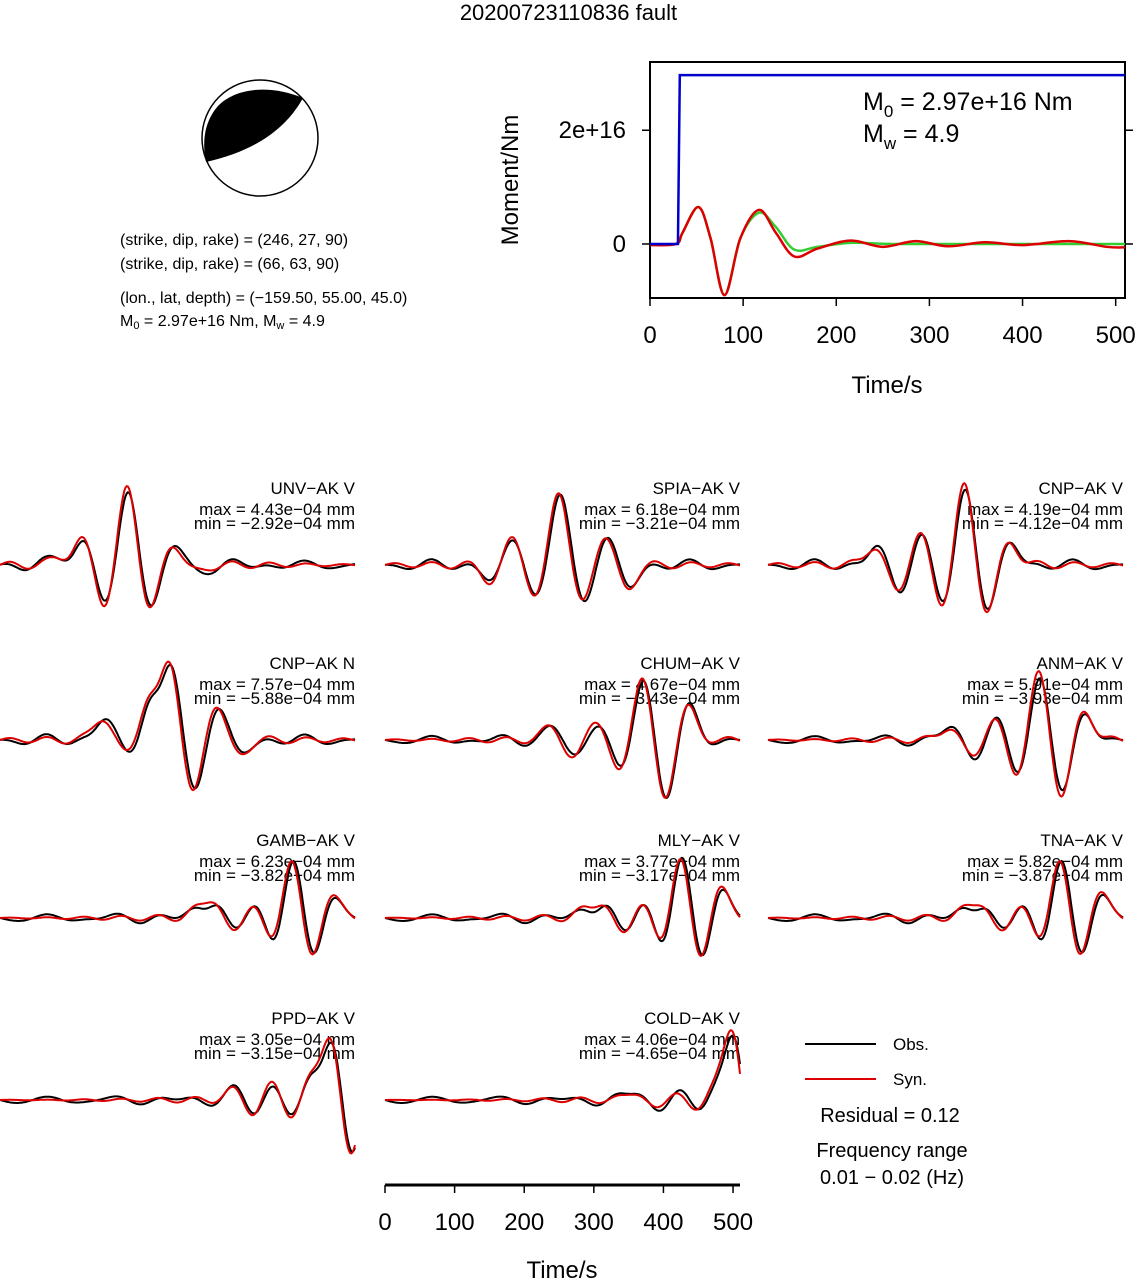 Image resolution: width=1137 pixels, height=1281 pixels. I want to click on station-min: min = −3.15e−04 mm, so click(274, 1053).